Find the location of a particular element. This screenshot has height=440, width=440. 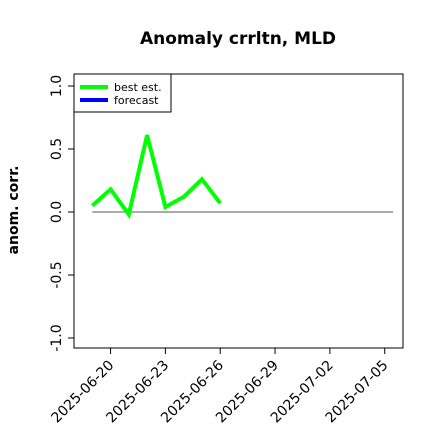

legend-label-best-est: best est. is located at coordinates (138, 87).